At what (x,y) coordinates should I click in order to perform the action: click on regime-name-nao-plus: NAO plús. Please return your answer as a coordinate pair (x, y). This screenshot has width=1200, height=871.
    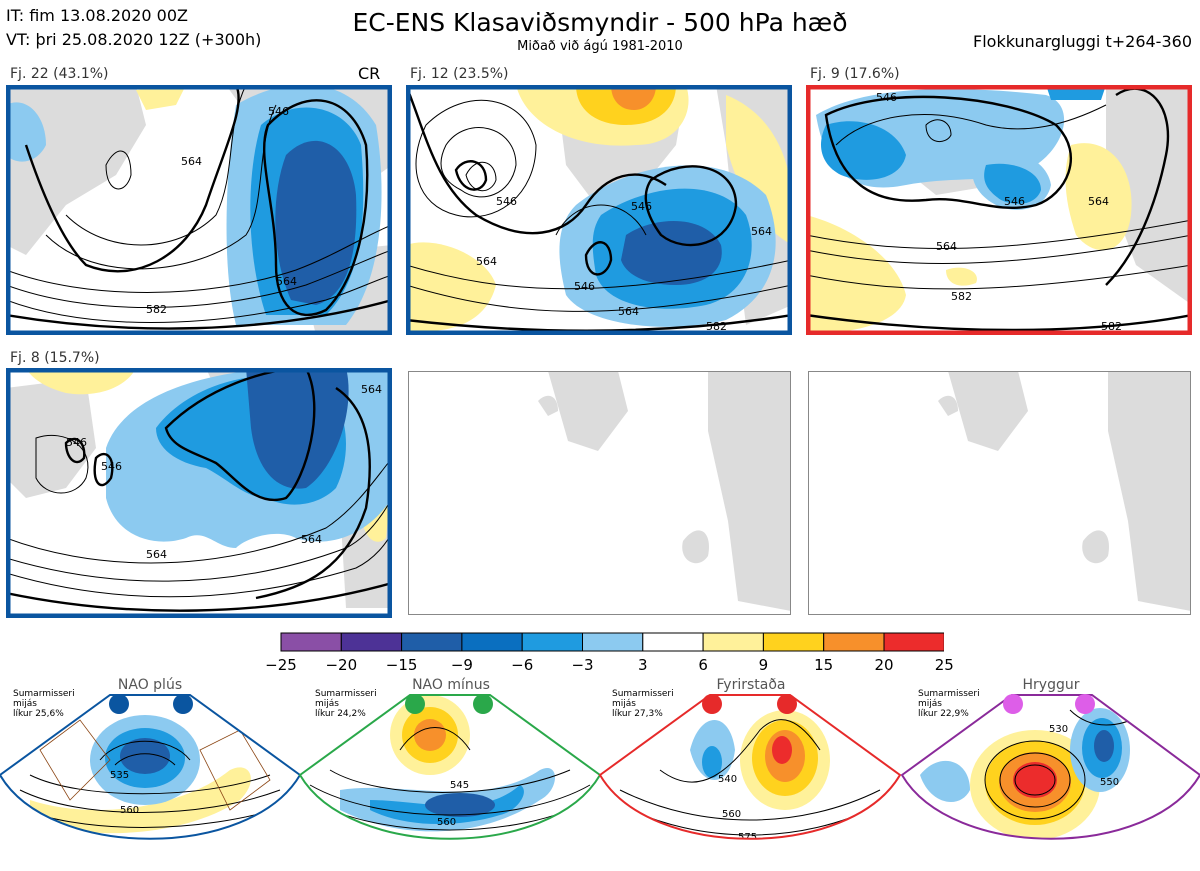
    Looking at the image, I should click on (150, 685).